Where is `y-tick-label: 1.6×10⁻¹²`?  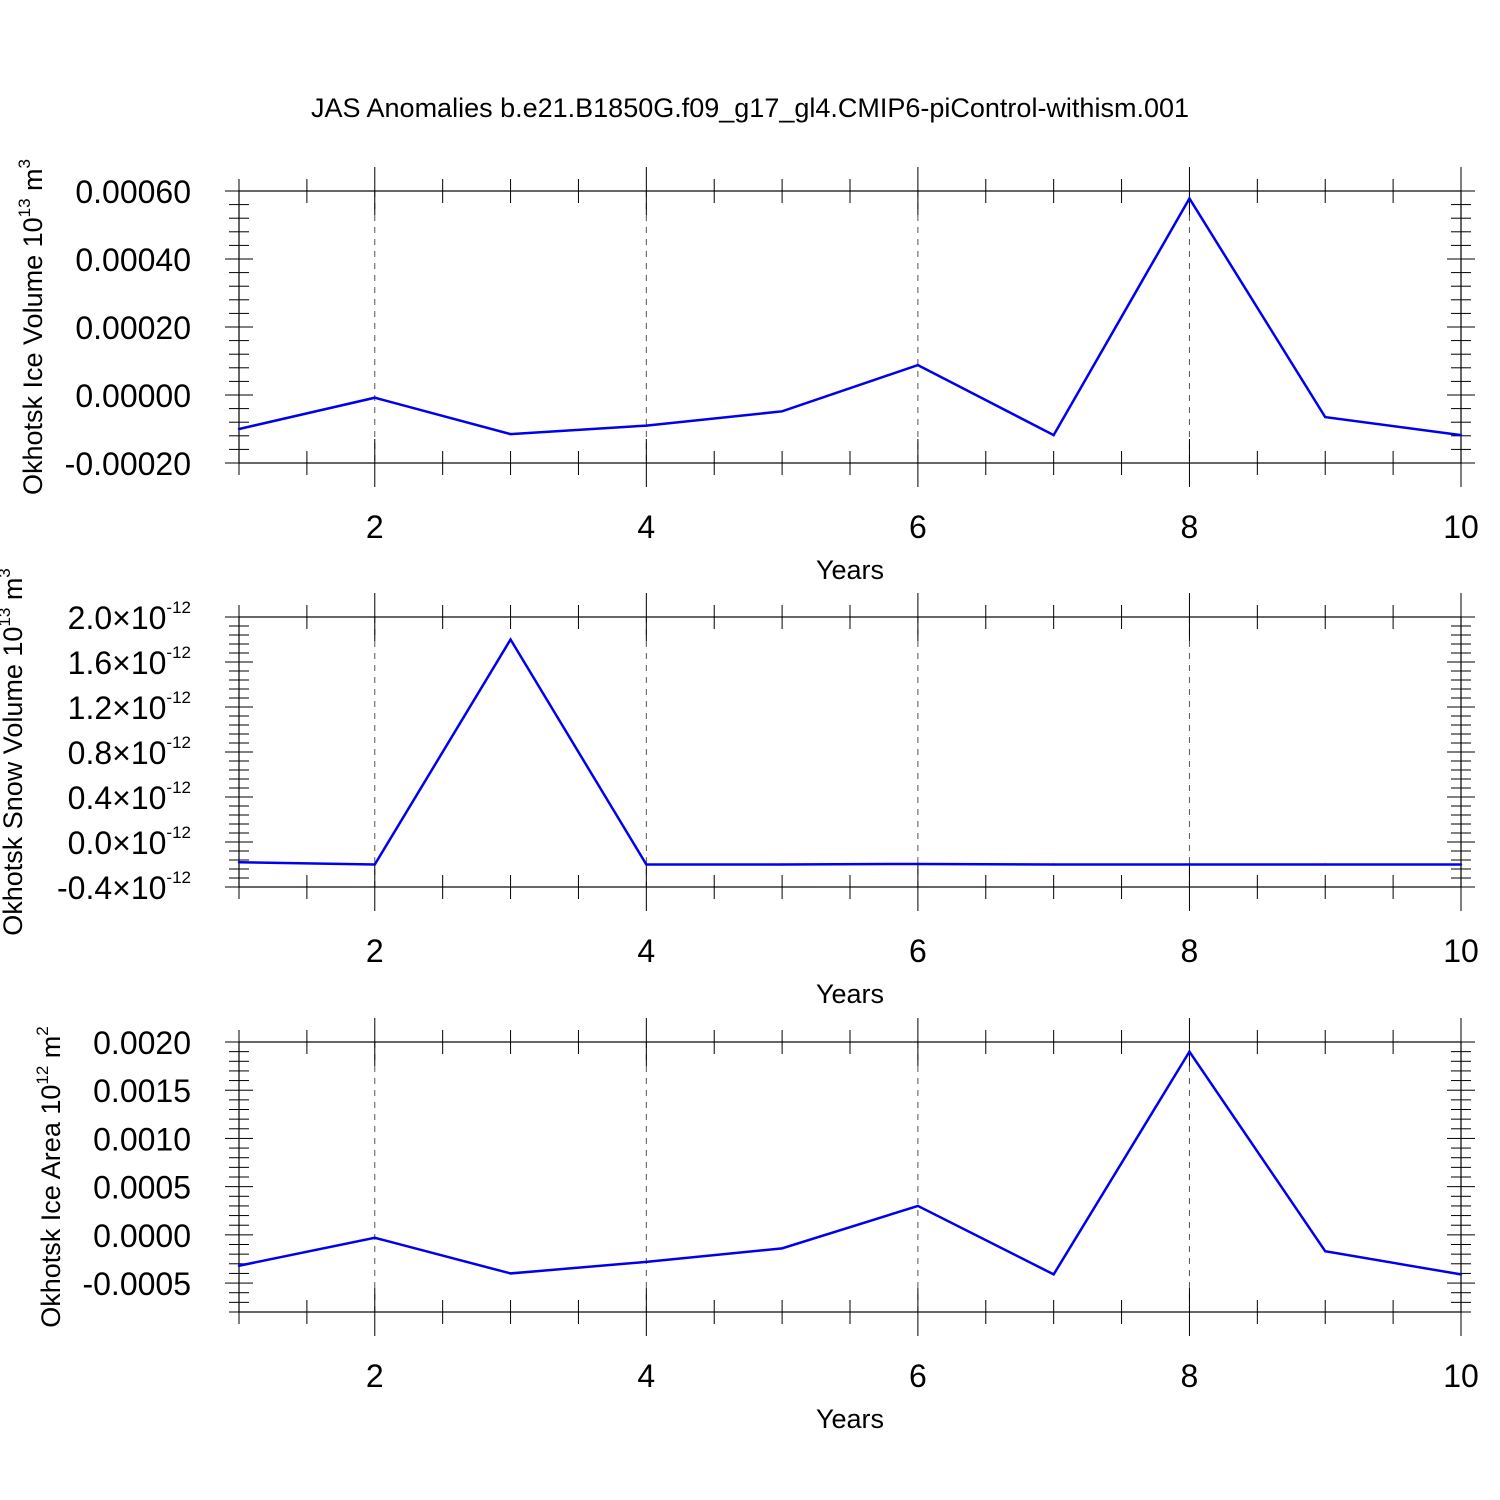 y-tick-label: 1.6×10⁻¹² is located at coordinates (129, 662).